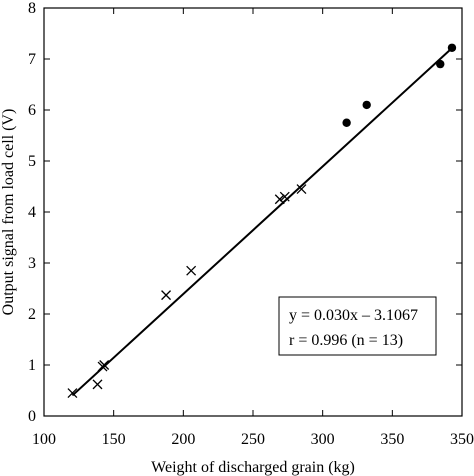  I want to click on equation-box: y = 0.030x – 3.1067 r = 0.996 (n = 13), so click(357, 326).